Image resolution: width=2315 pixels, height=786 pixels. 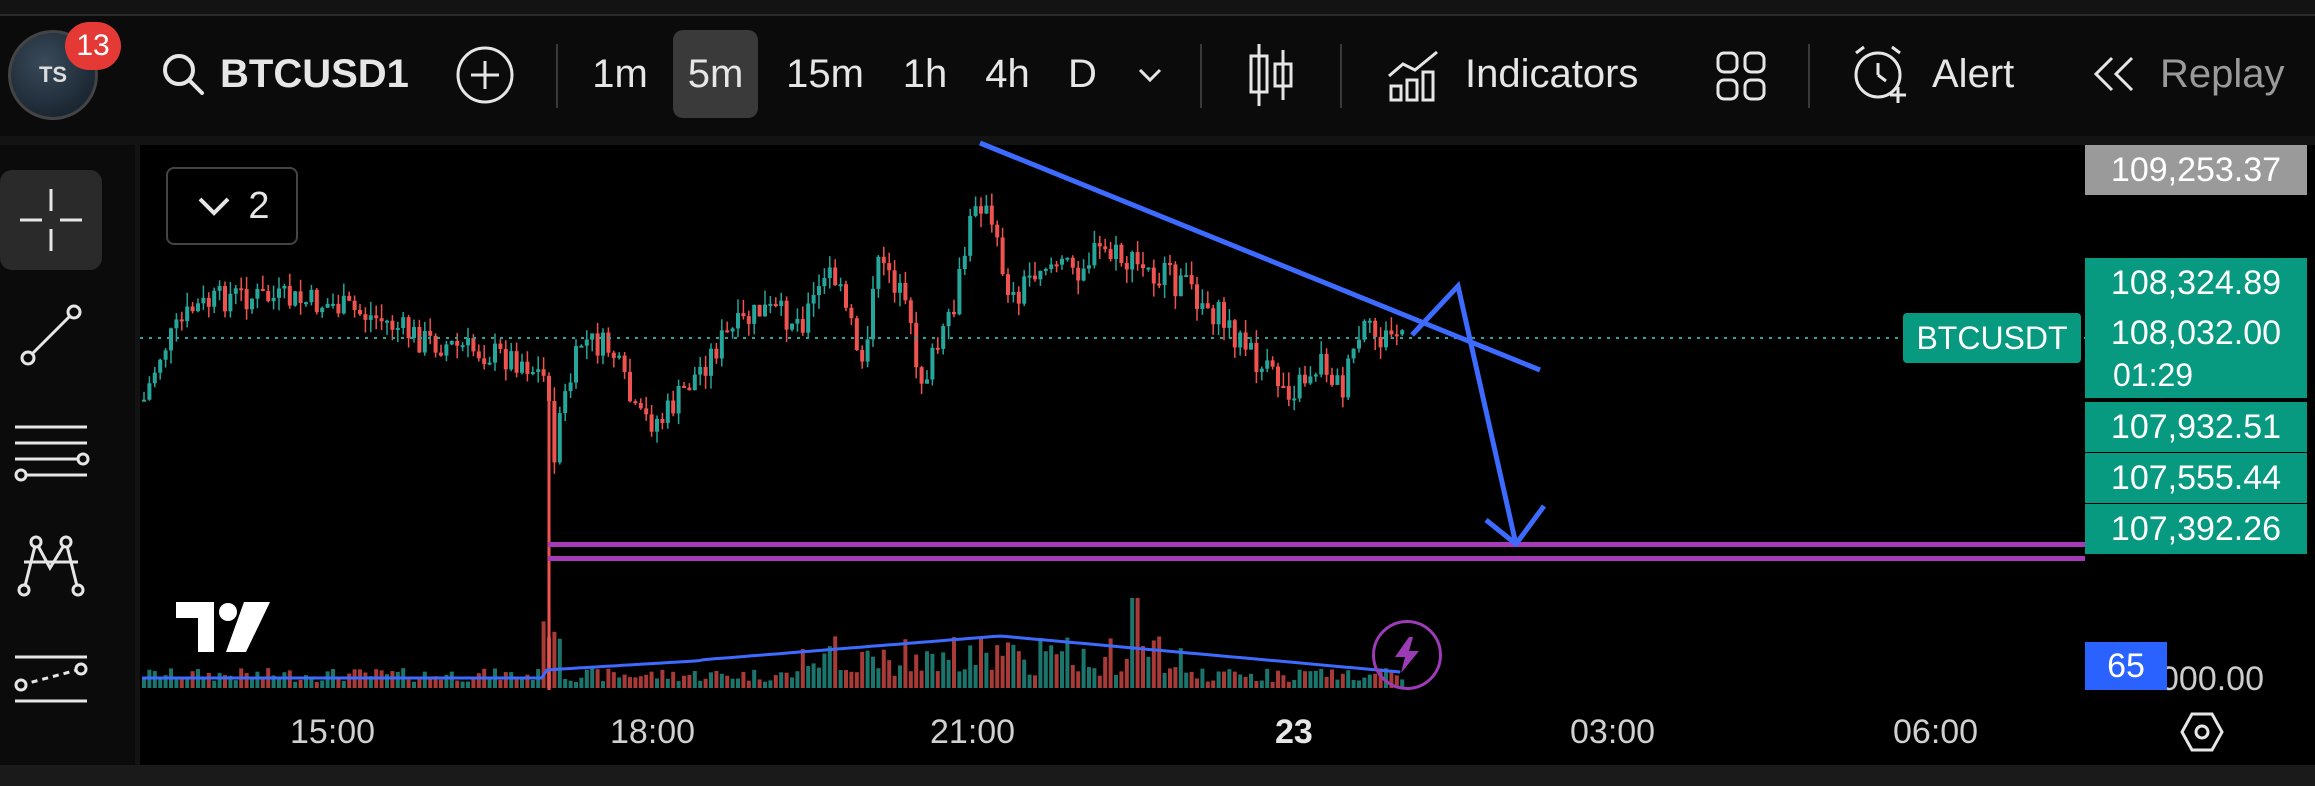 What do you see at coordinates (1613, 732) in the screenshot?
I see `time-label: 03:00` at bounding box center [1613, 732].